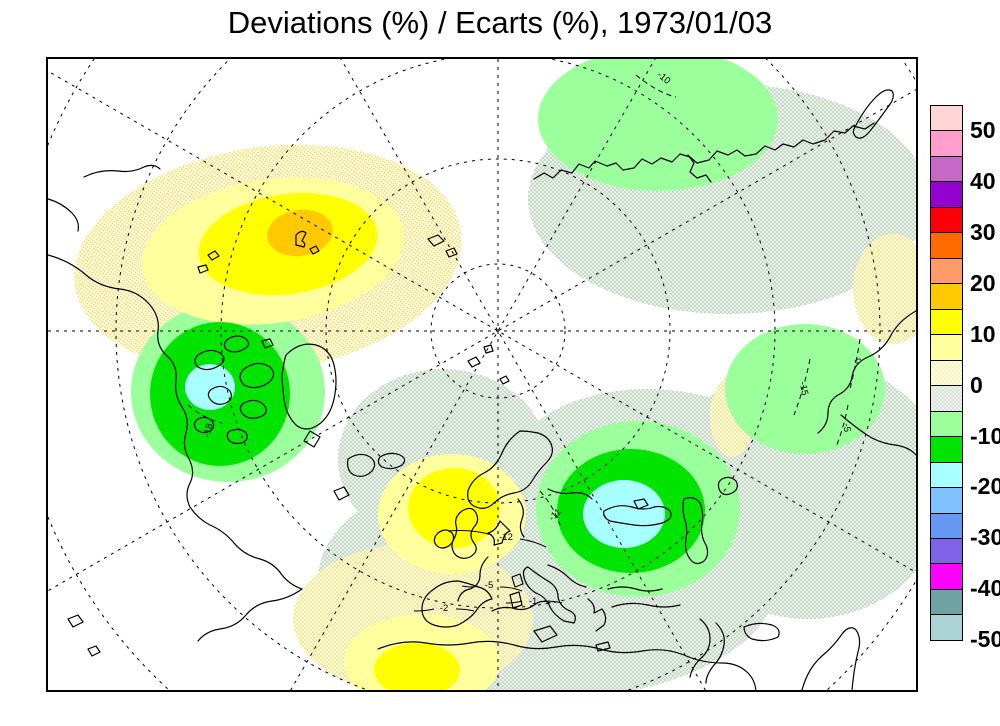 This screenshot has width=1000, height=726. I want to click on region-palegreen-top, so click(658, 125).